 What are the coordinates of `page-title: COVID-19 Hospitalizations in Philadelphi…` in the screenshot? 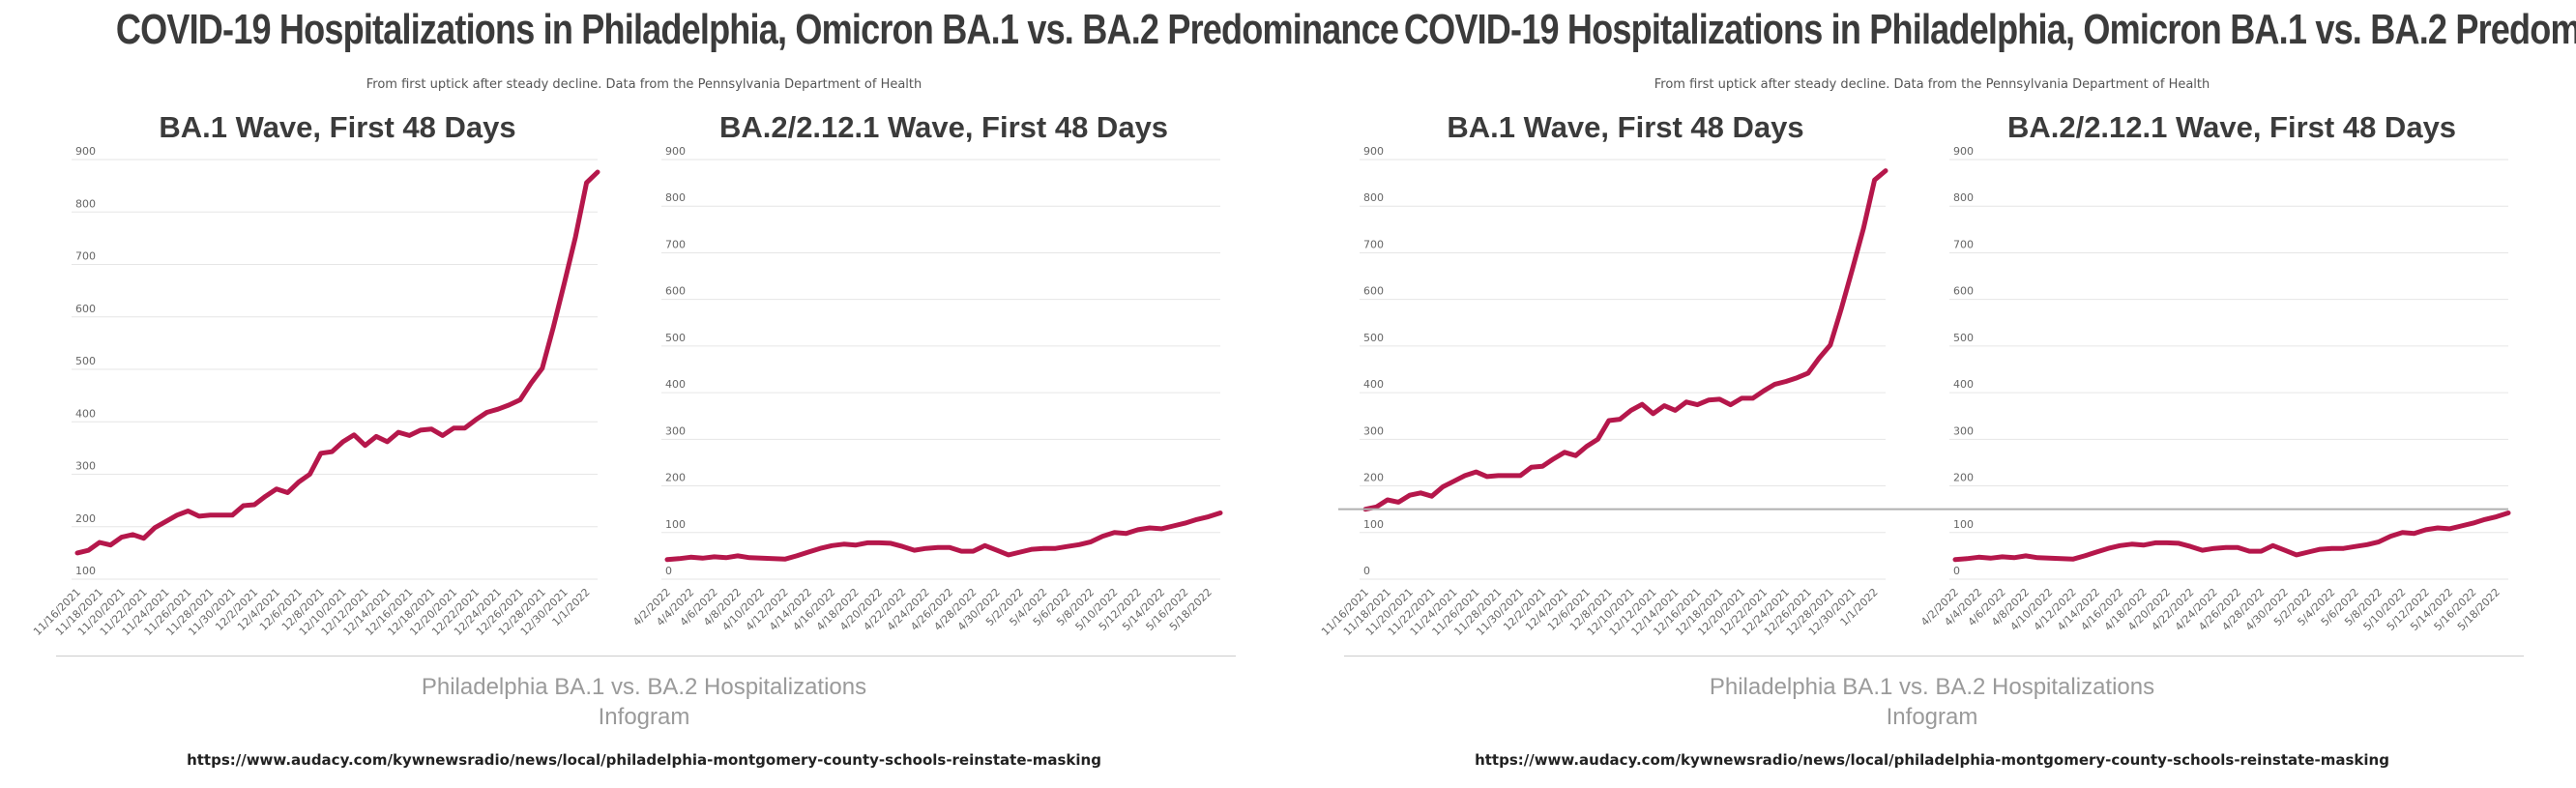 It's located at (1989, 29).